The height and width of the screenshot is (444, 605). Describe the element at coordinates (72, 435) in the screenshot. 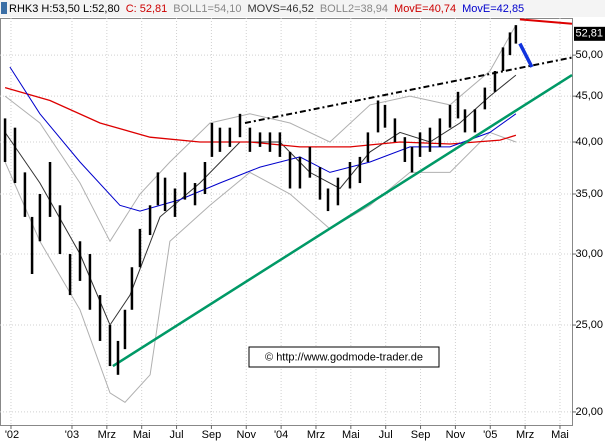

I see `x-tick-label: '03` at that location.